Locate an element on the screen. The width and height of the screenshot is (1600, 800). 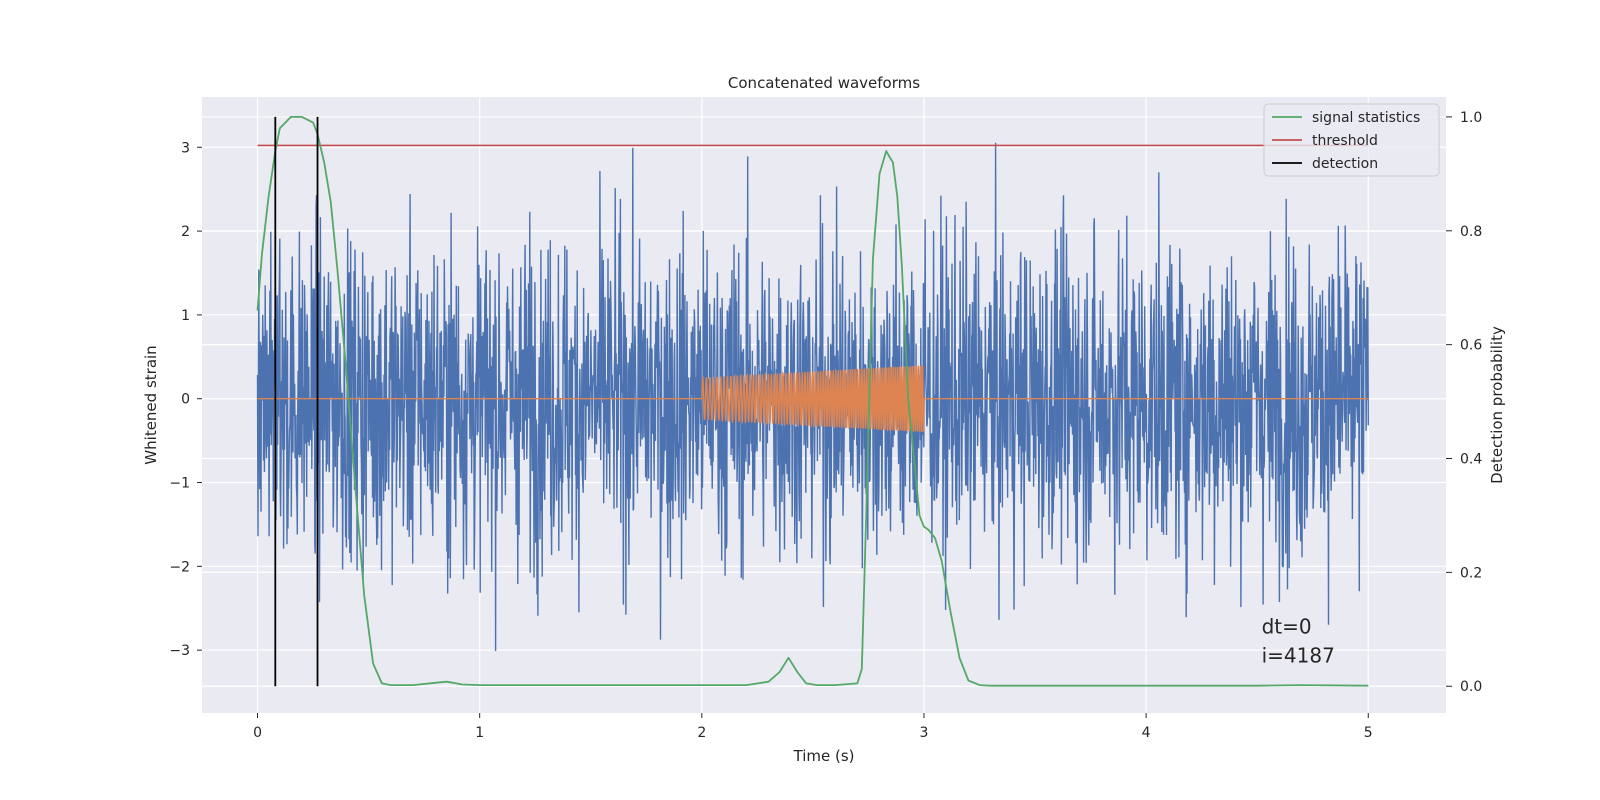
x-tick-label: 2 is located at coordinates (701, 733).